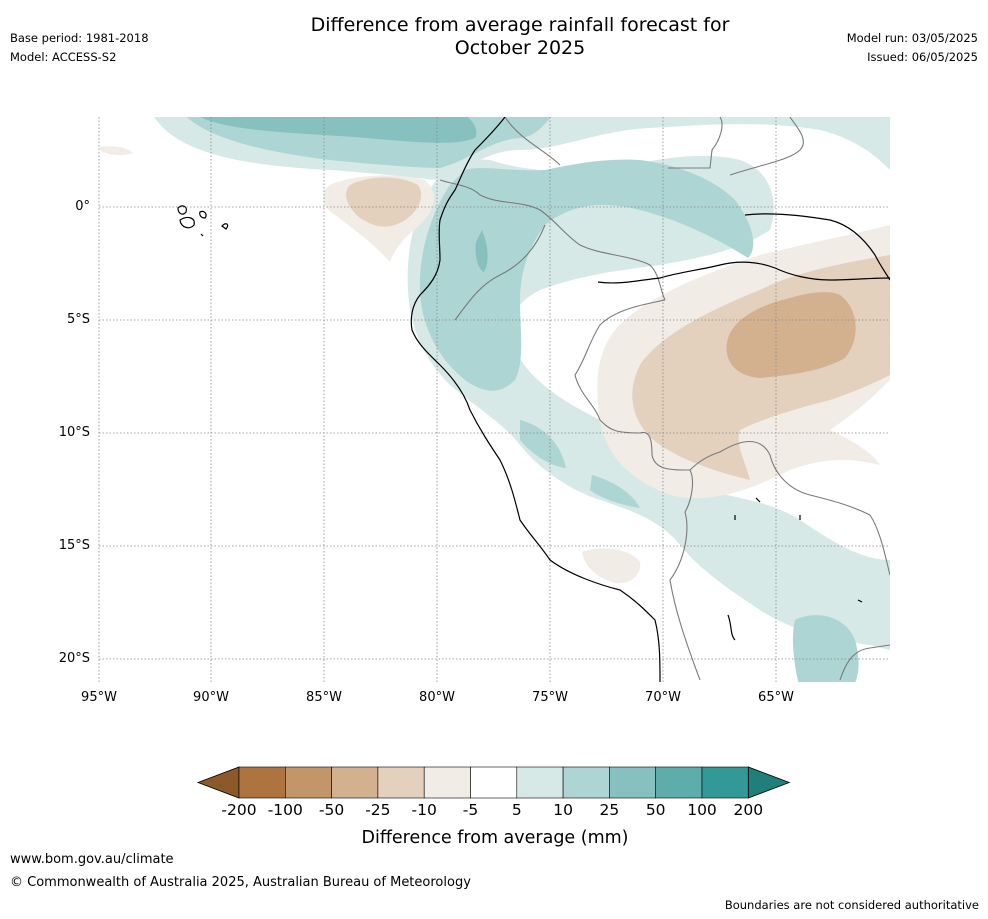 The width and height of the screenshot is (988, 919). What do you see at coordinates (470, 810) in the screenshot?
I see `colorbar-tick-label: -5` at bounding box center [470, 810].